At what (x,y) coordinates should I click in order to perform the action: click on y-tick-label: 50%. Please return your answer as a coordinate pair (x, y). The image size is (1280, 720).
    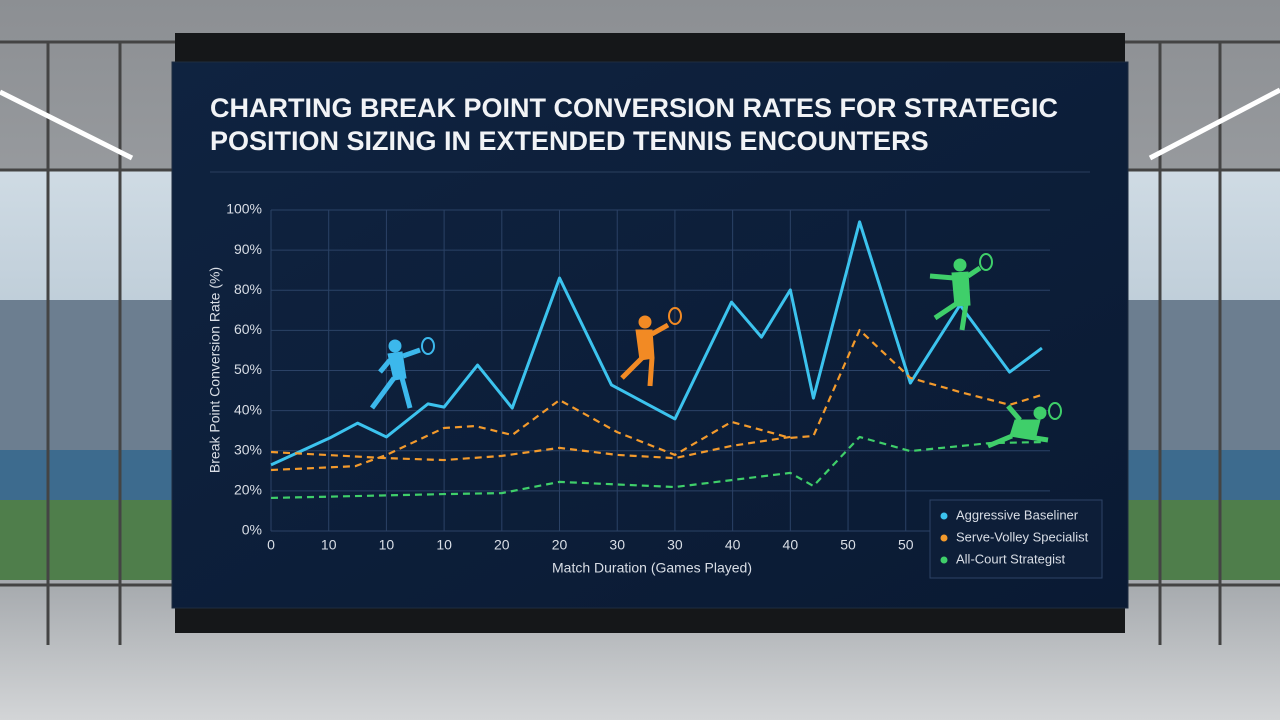
    Looking at the image, I should click on (248, 369).